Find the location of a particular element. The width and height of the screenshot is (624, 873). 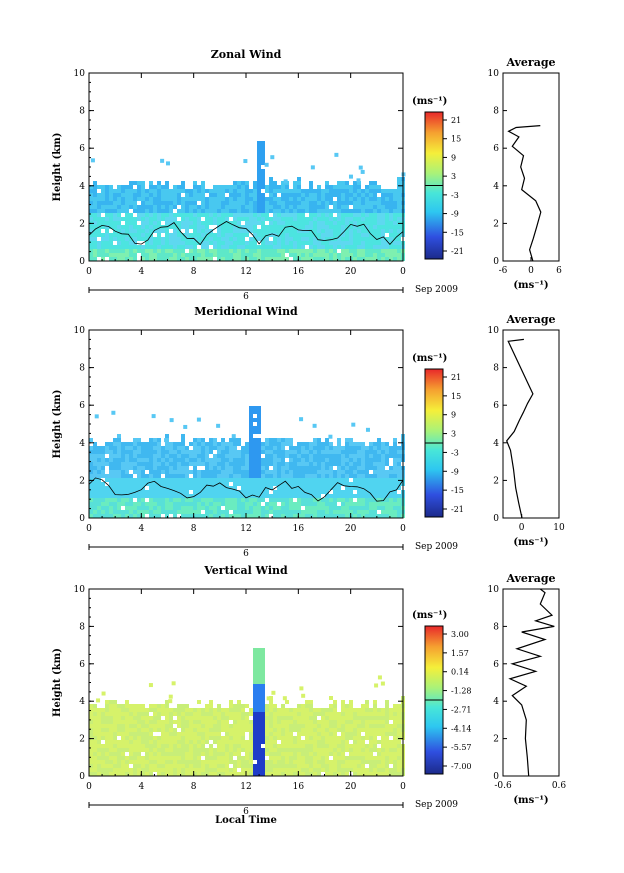

avg-y-tick-label: 4 is located at coordinates (496, 702).